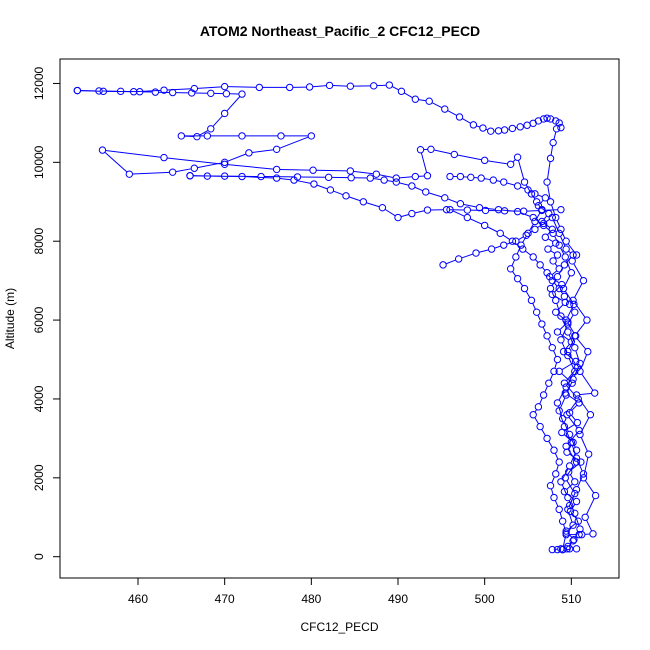 The height and width of the screenshot is (650, 650). What do you see at coordinates (39, 398) in the screenshot?
I see `y-tick-label: 4000` at bounding box center [39, 398].